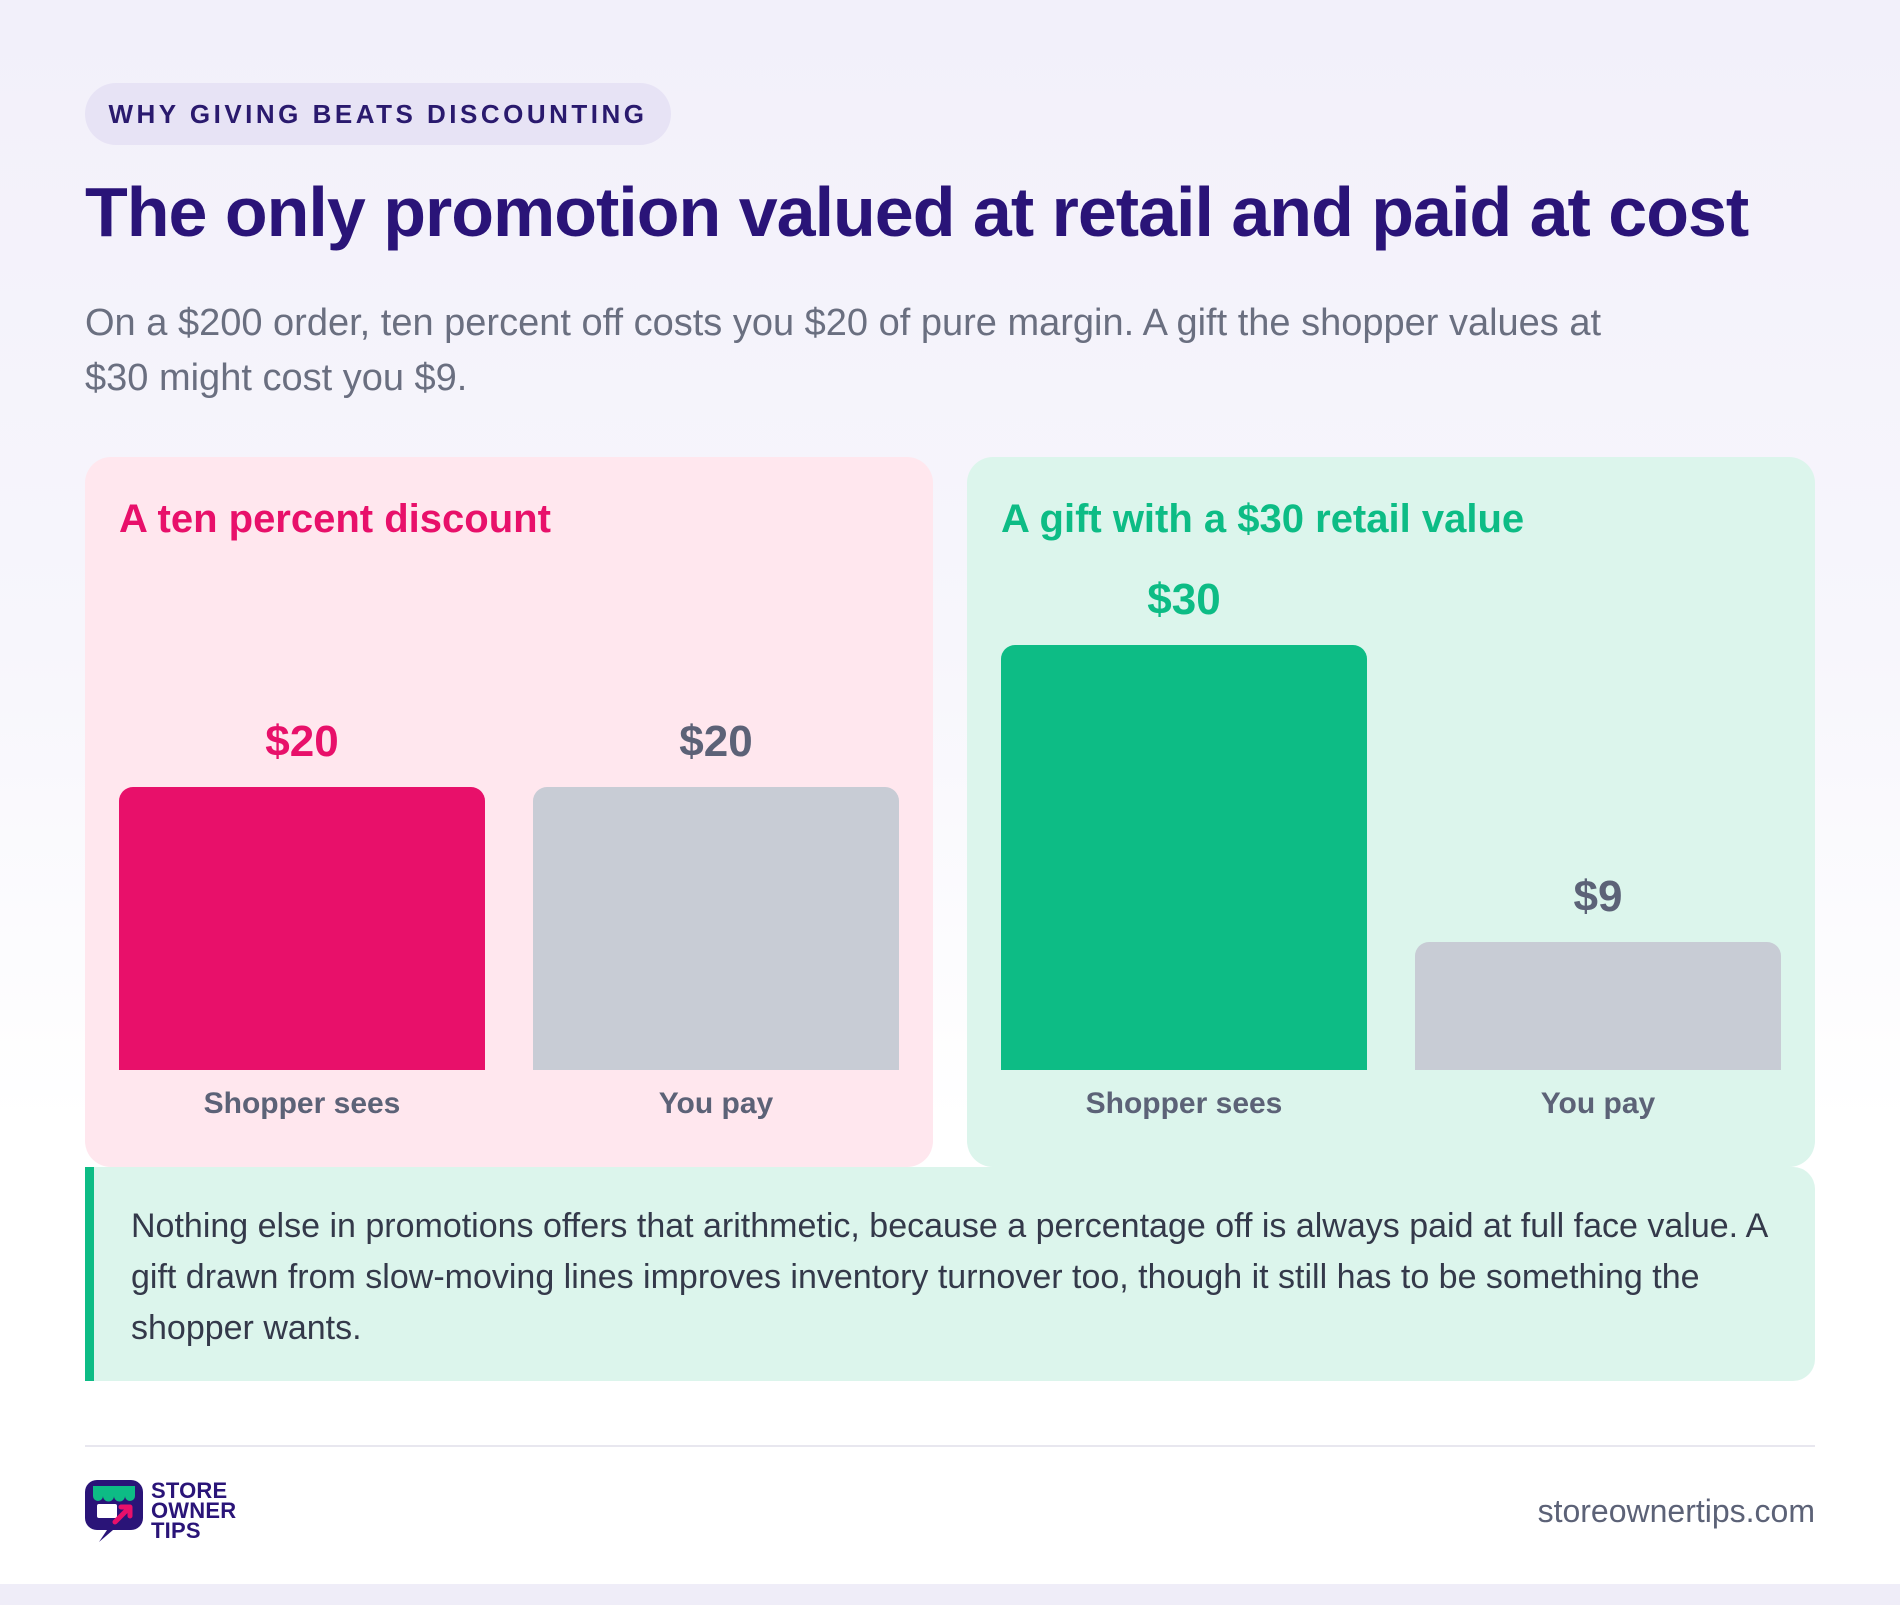 This screenshot has width=1900, height=1605. I want to click on website-url: storeownertips.com, so click(1676, 1511).